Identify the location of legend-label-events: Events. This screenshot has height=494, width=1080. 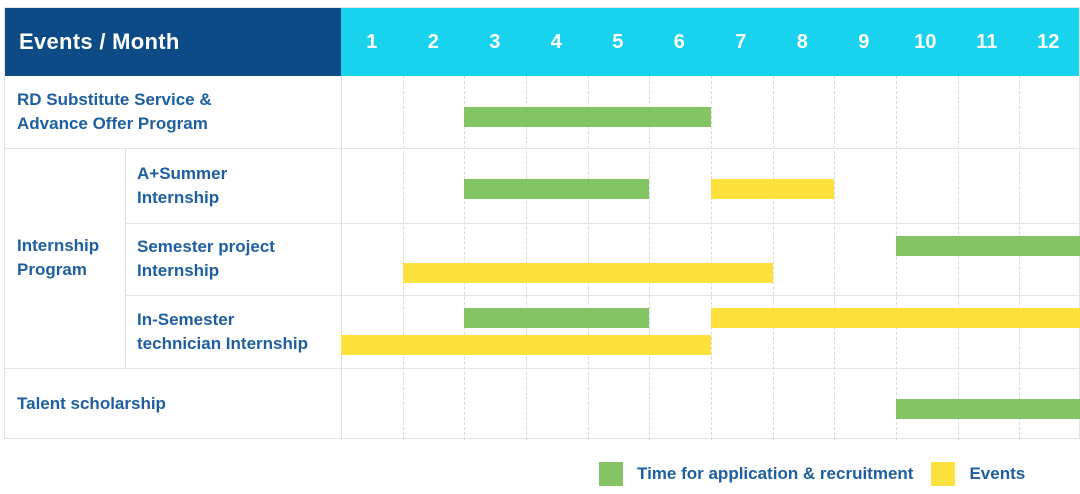
(997, 473).